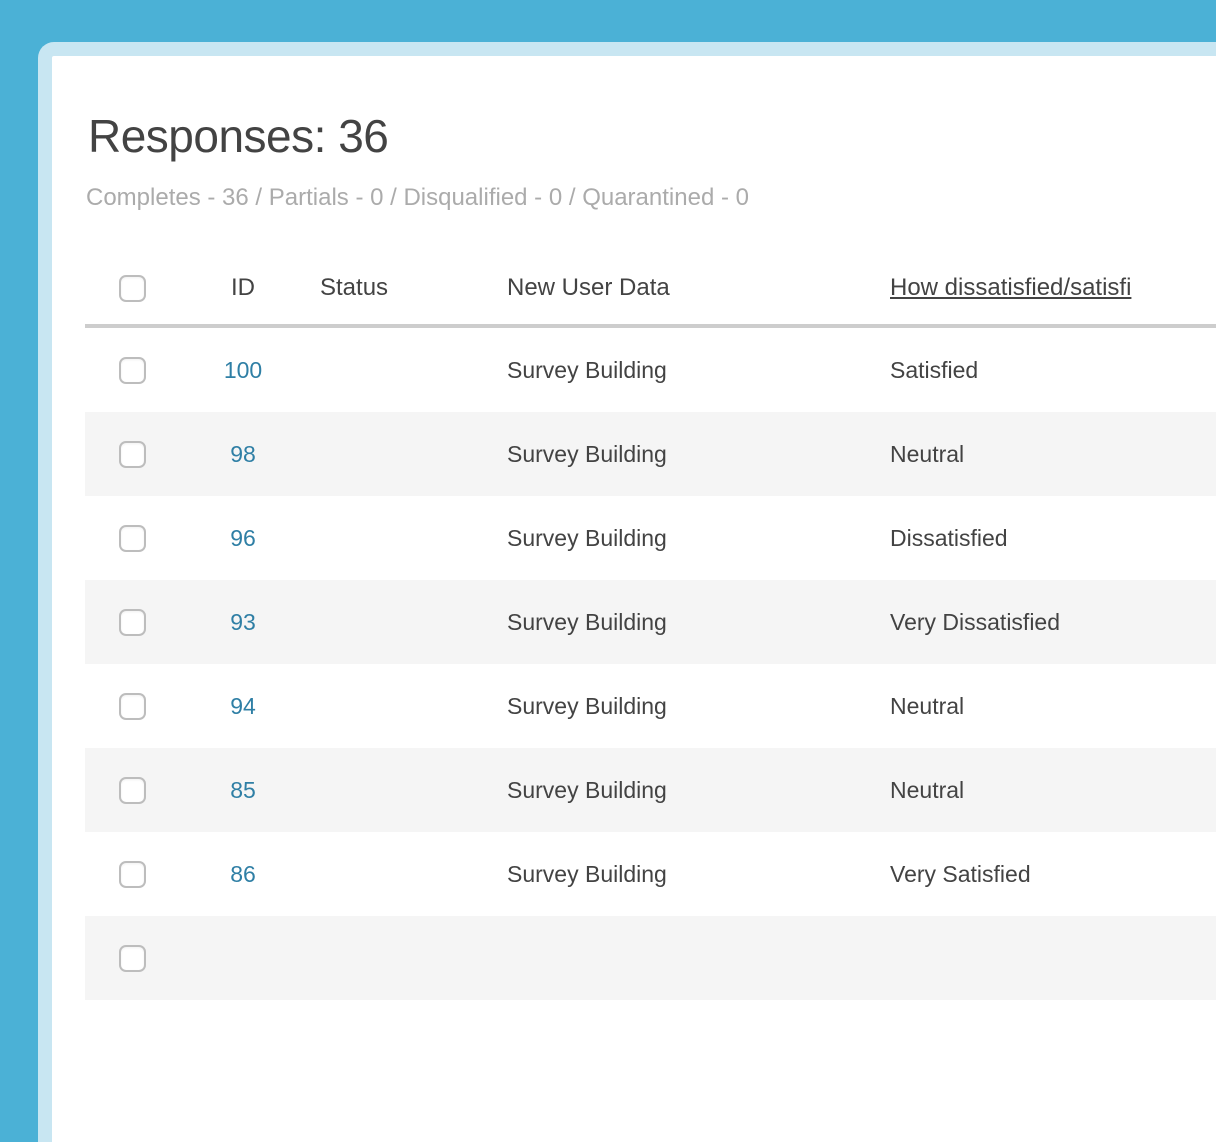 The width and height of the screenshot is (1216, 1142). What do you see at coordinates (960, 873) in the screenshot?
I see `question-answer-cell: Very Satisfied` at bounding box center [960, 873].